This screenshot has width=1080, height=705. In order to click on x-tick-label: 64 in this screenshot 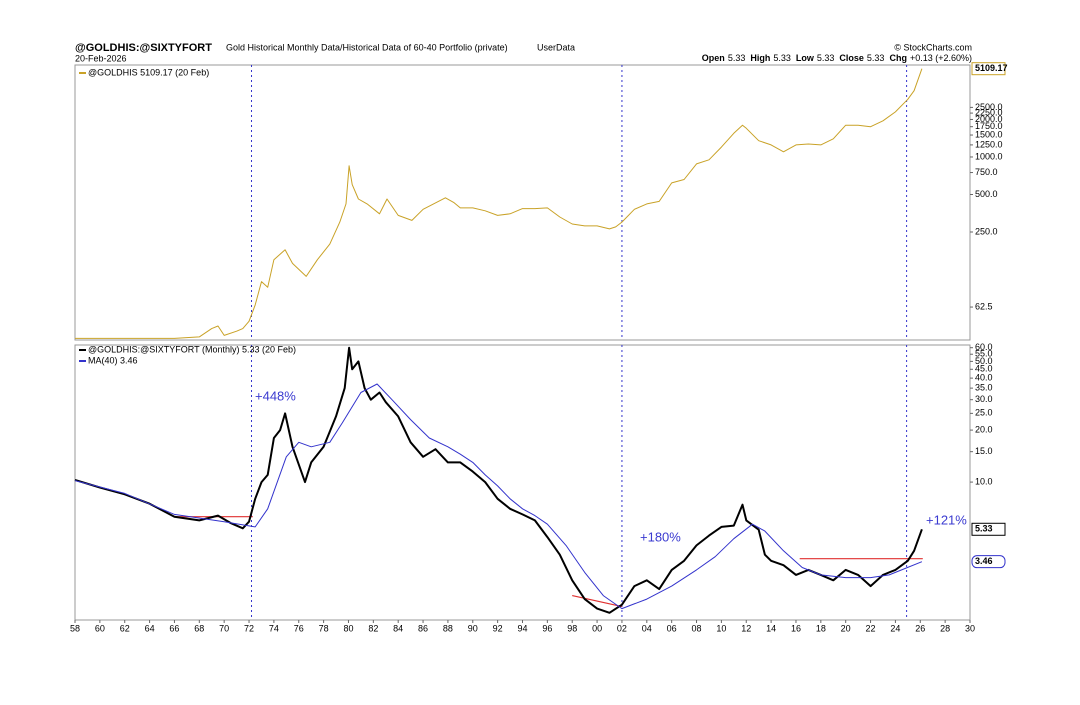, I will do `click(150, 628)`.